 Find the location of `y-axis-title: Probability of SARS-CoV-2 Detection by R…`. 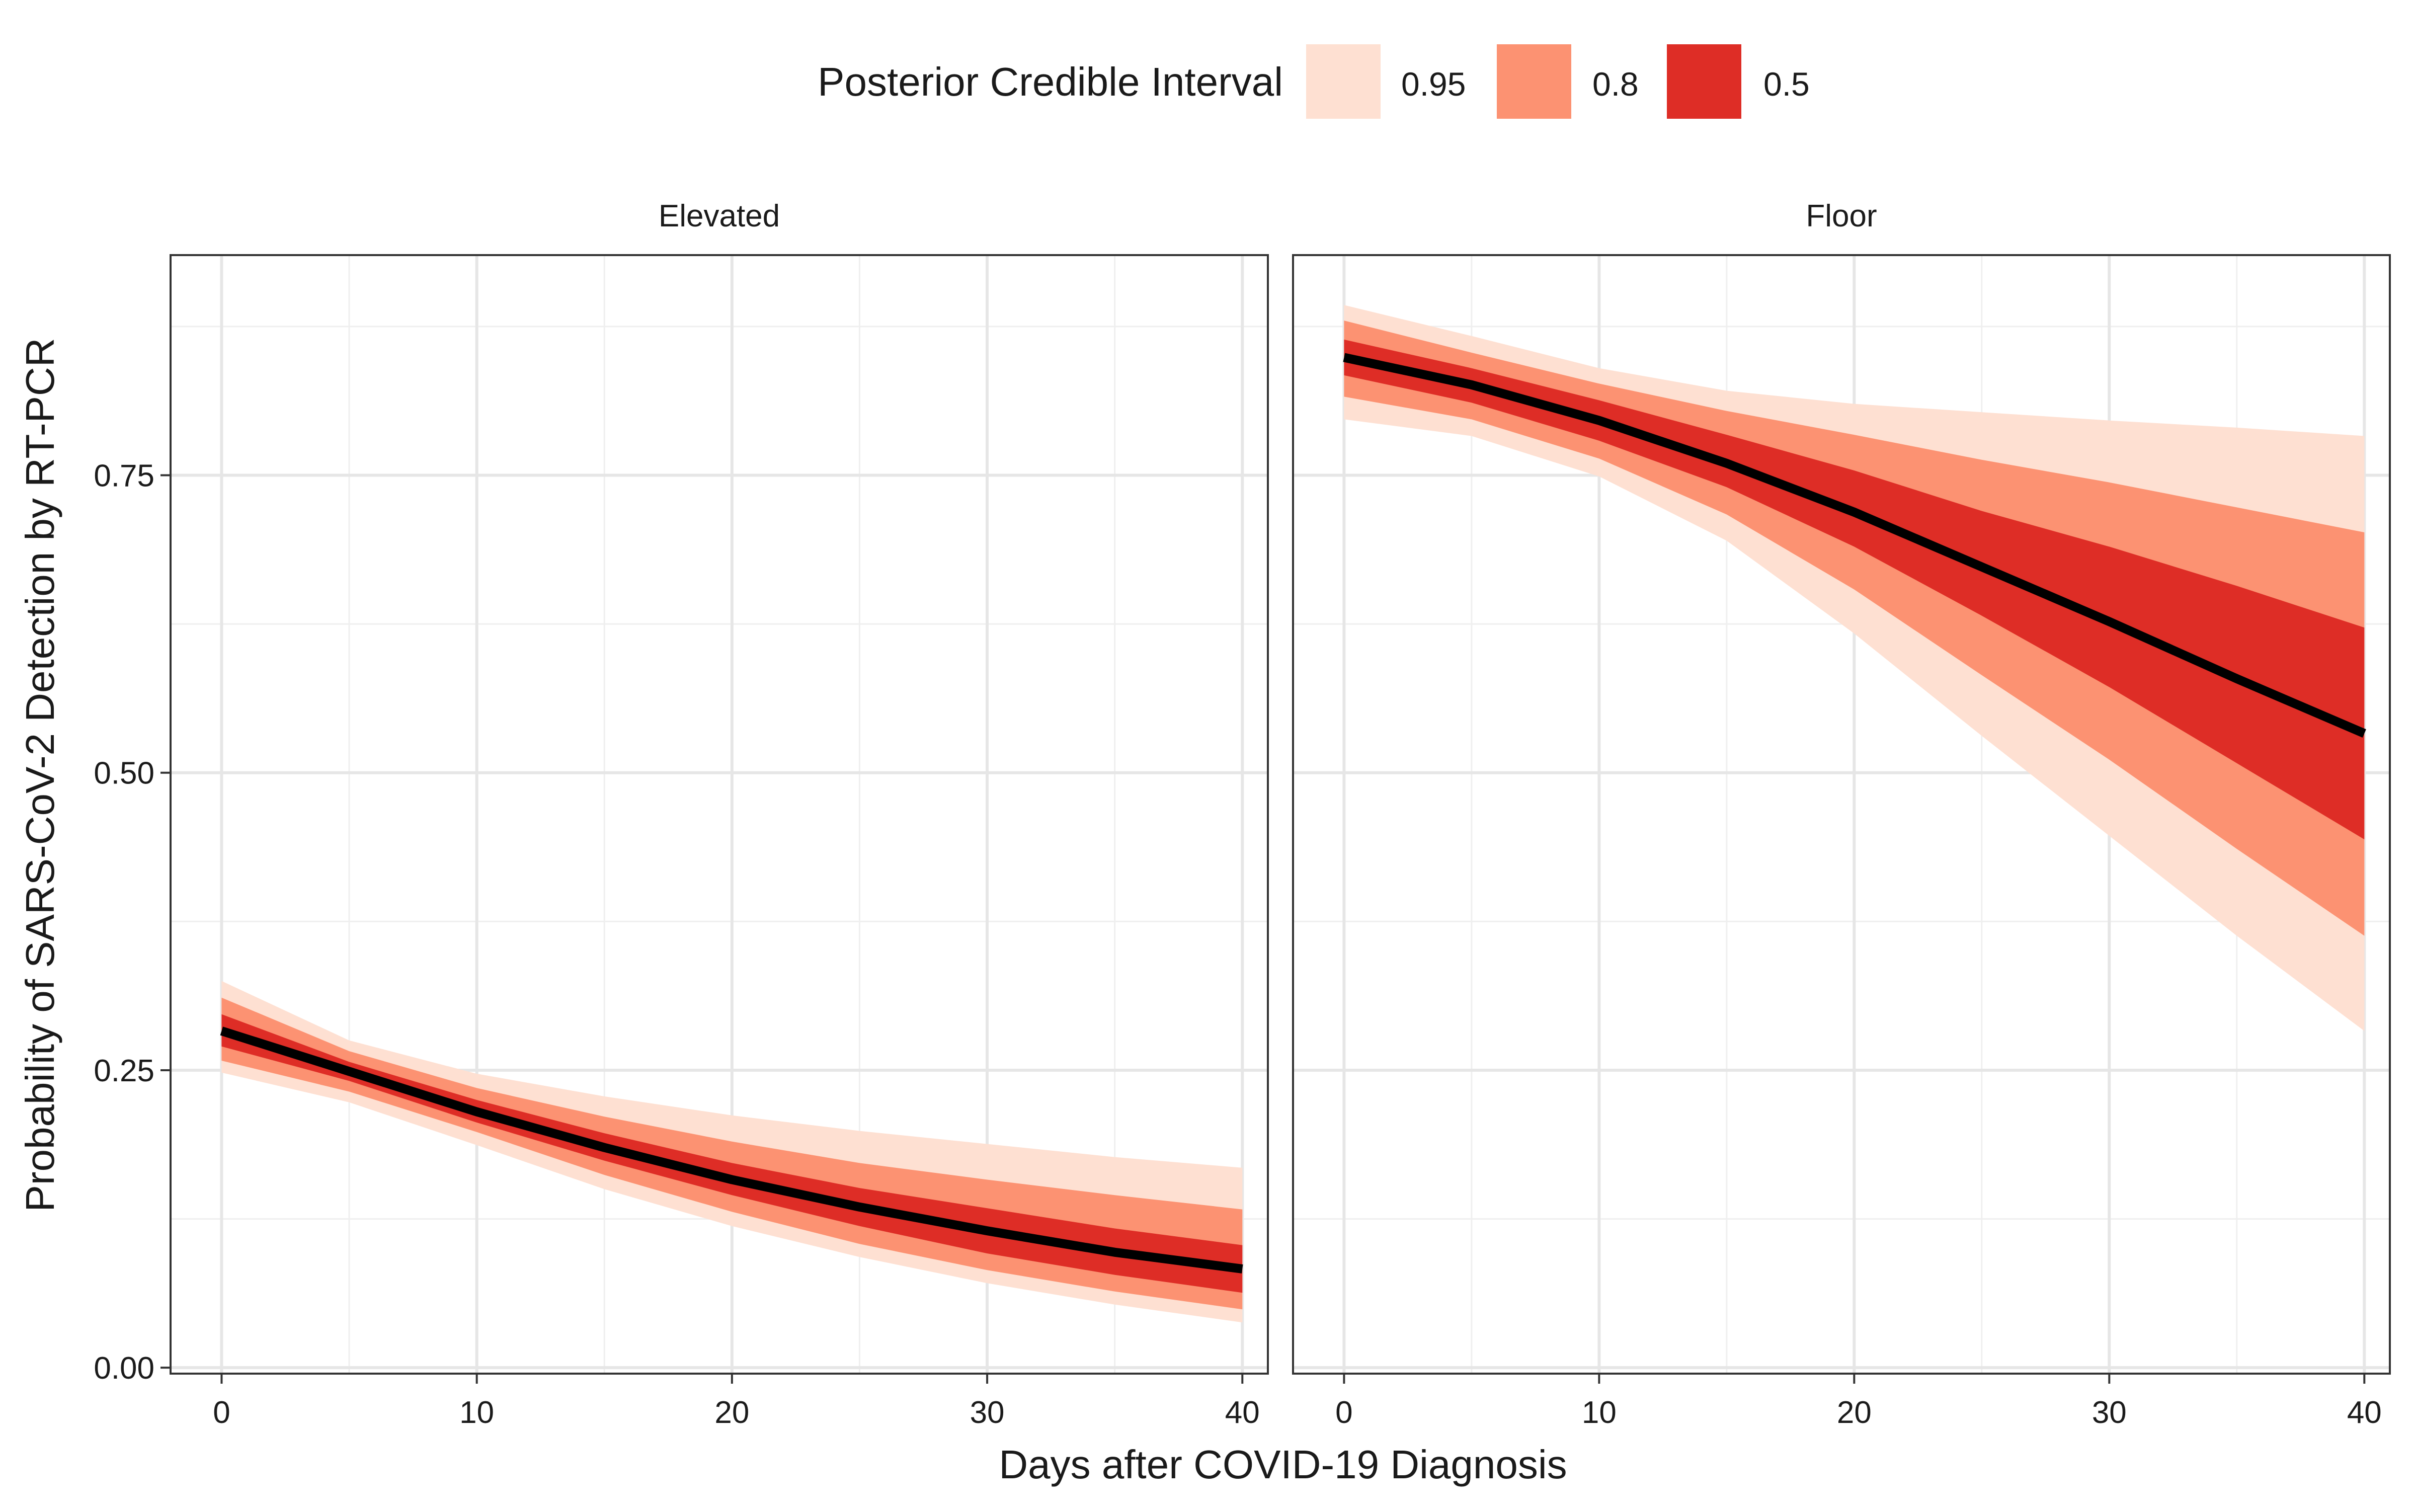

y-axis-title: Probability of SARS-CoV-2 Detection by R… is located at coordinates (40, 775).